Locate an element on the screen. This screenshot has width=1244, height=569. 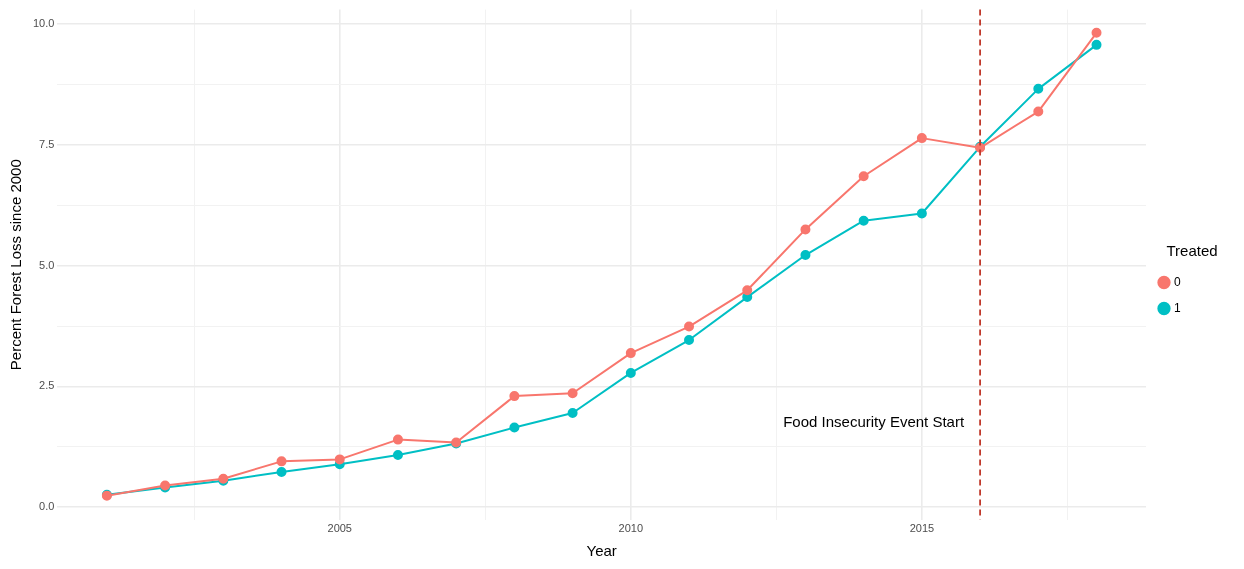
x-tick-label: 2005 is located at coordinates (339, 528).